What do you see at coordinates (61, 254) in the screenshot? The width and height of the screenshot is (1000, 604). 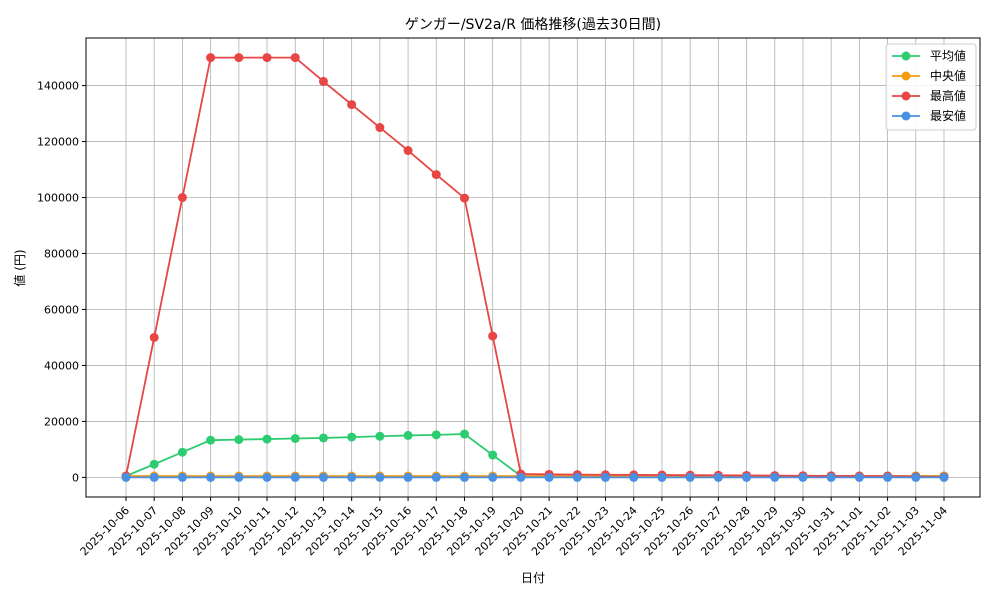 I see `y-tick-label: 80000` at bounding box center [61, 254].